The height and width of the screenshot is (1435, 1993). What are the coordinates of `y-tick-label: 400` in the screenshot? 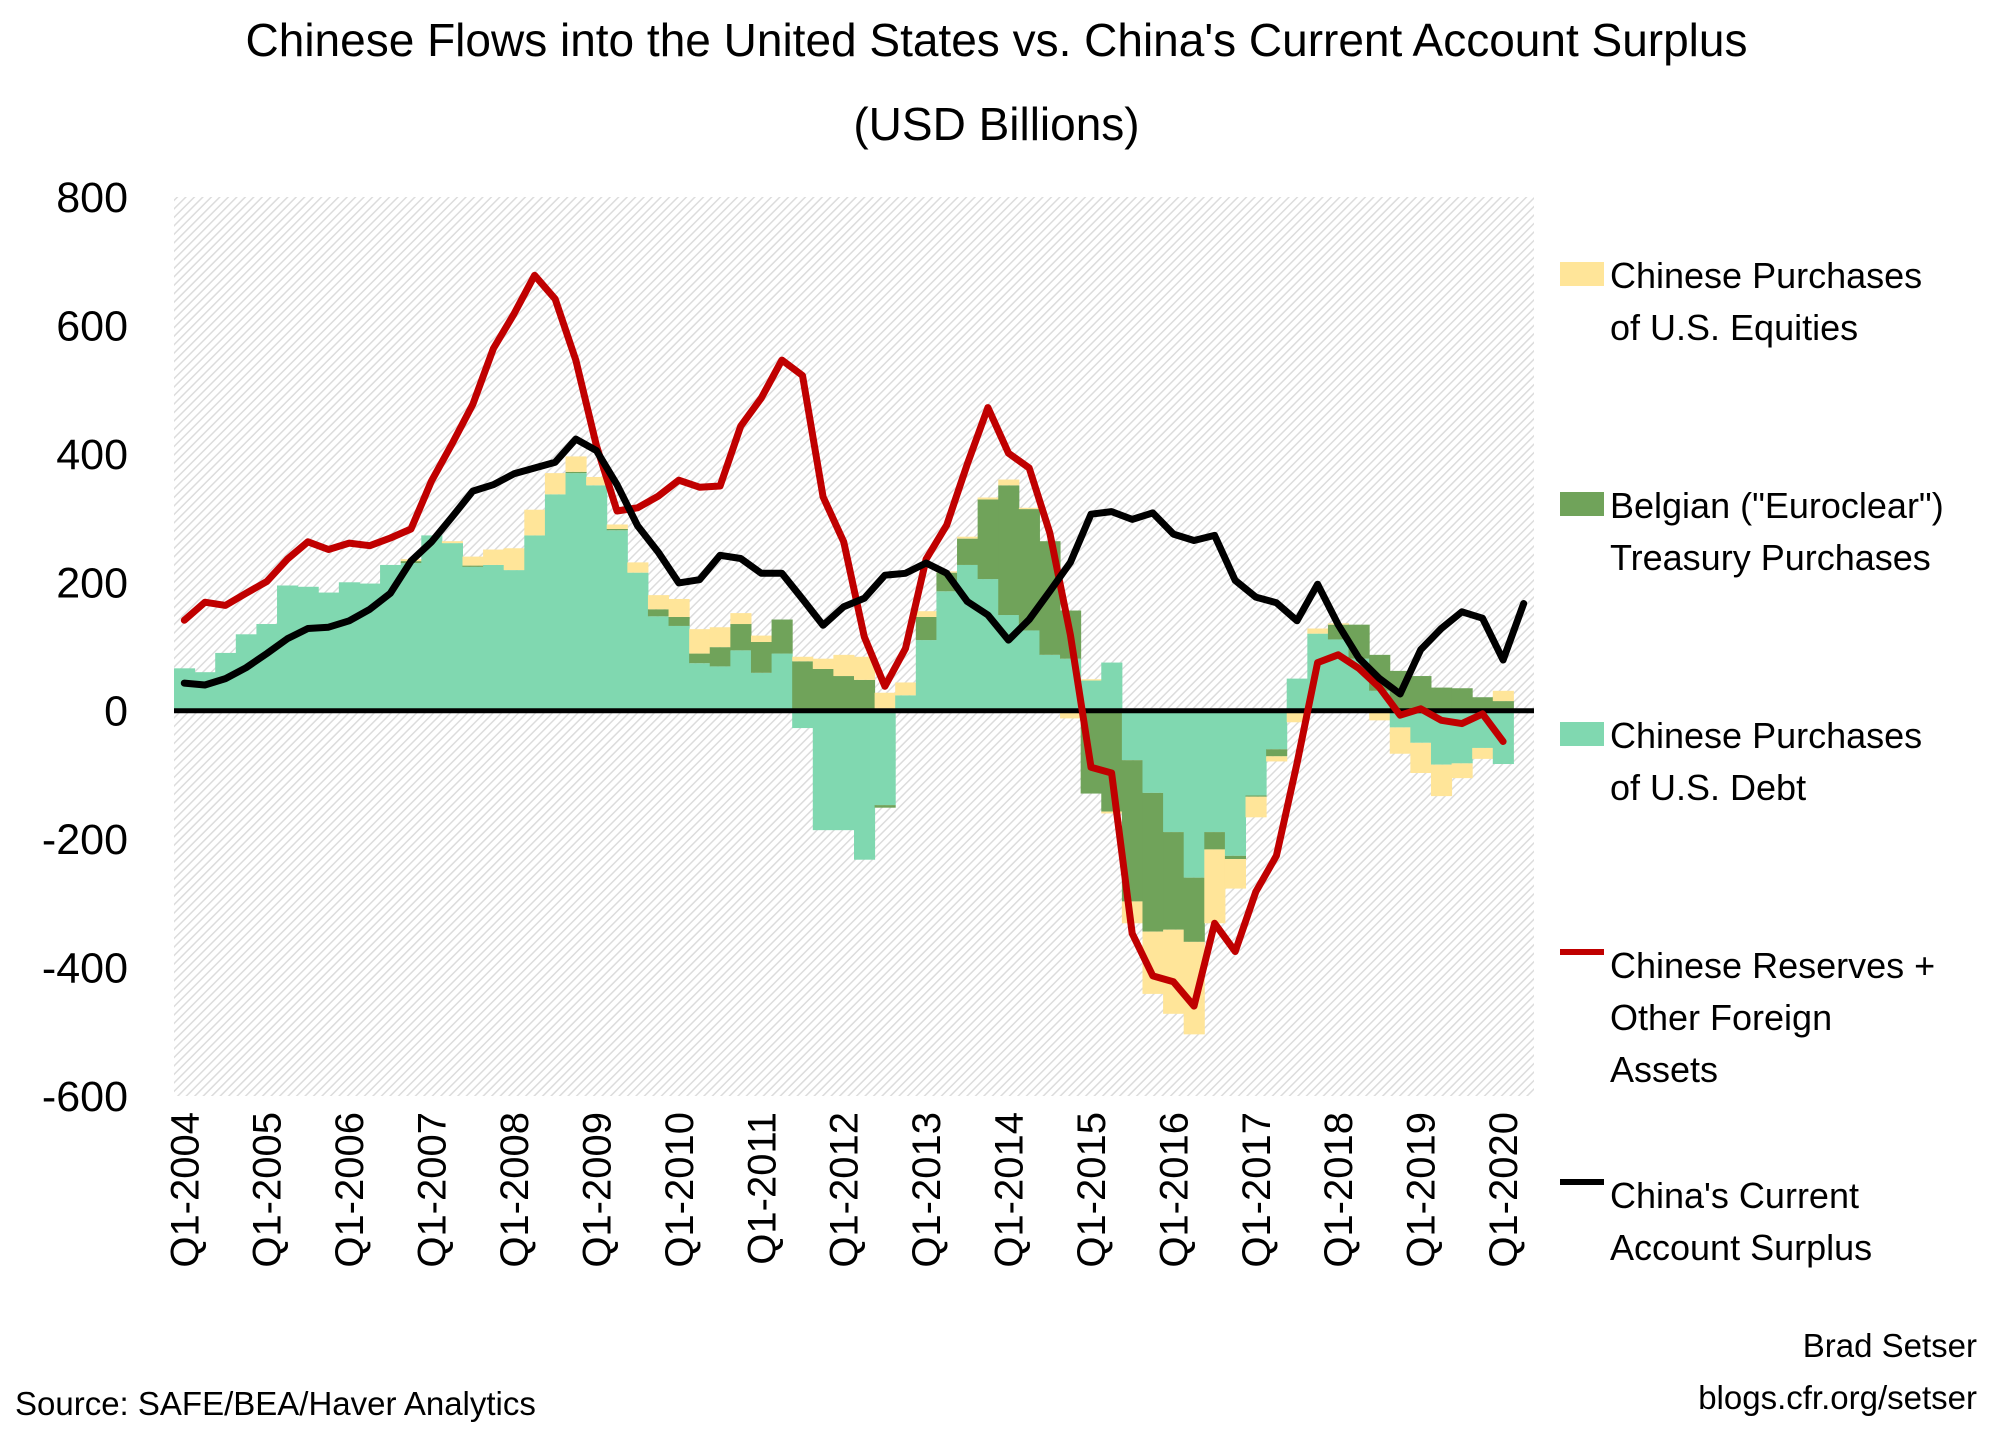 It's located at (92, 455).